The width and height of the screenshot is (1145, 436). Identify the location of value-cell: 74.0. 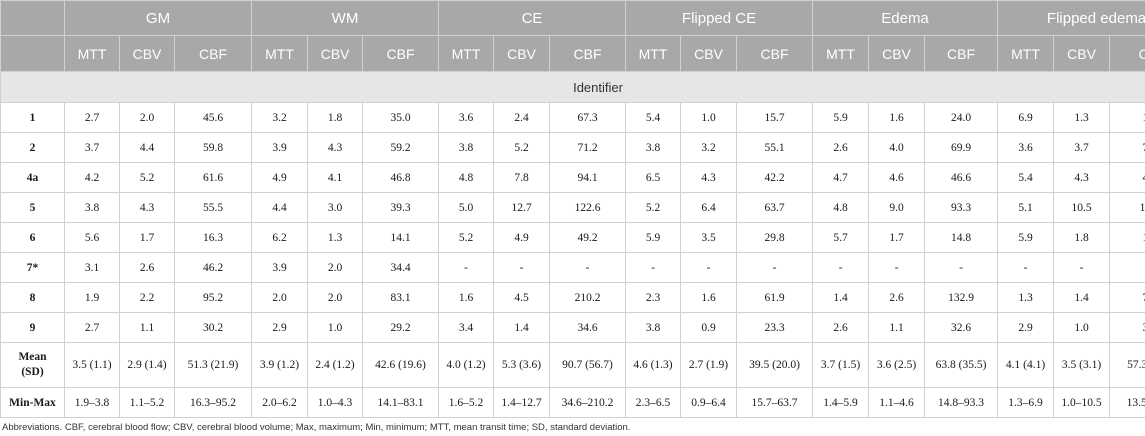
(1127, 148).